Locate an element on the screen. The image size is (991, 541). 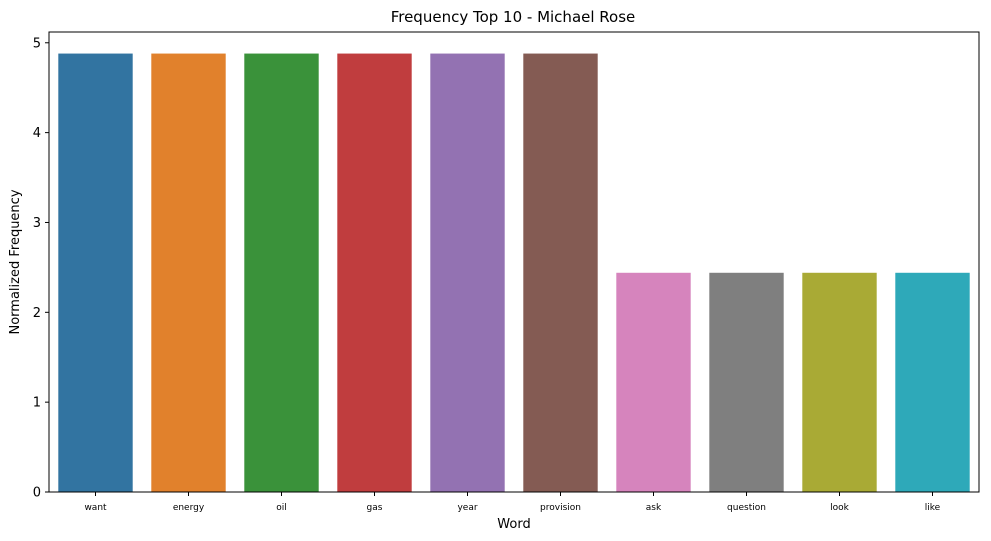
x-tick-label: year is located at coordinates (467, 508).